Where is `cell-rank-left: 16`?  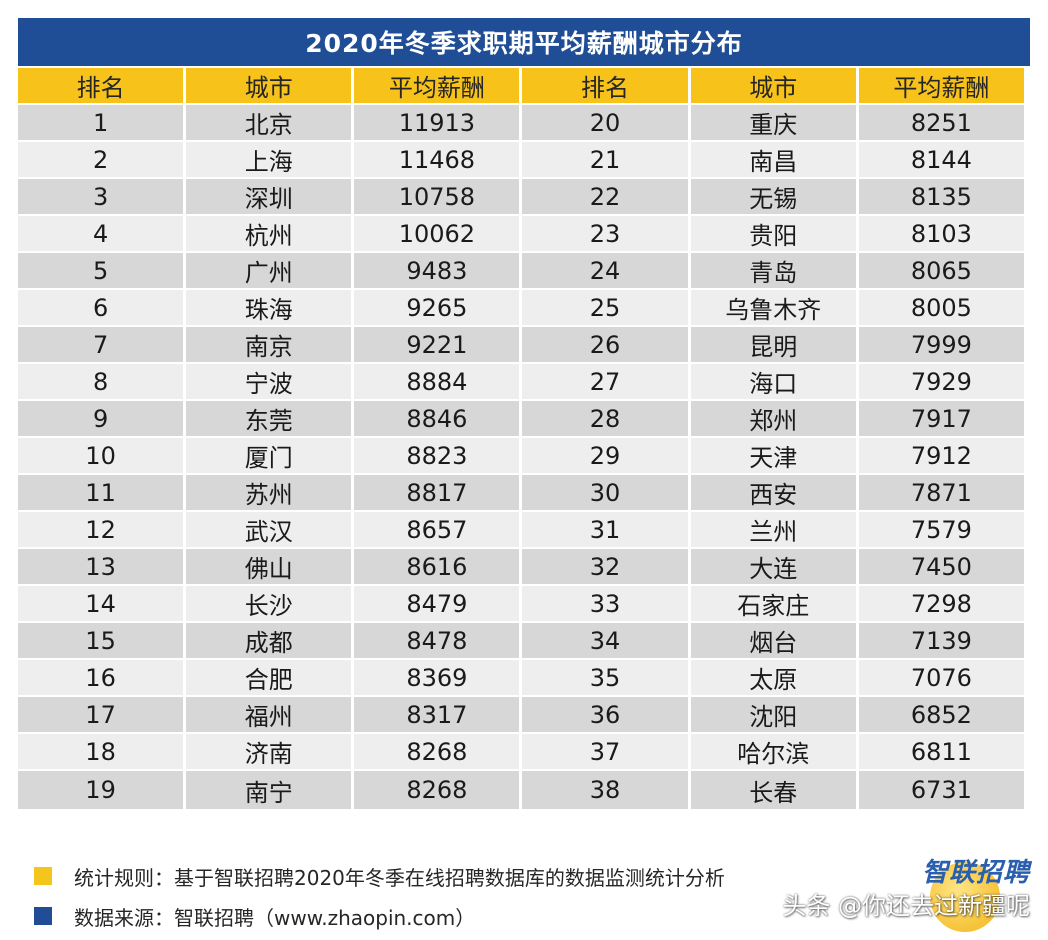 cell-rank-left: 16 is located at coordinates (101, 677).